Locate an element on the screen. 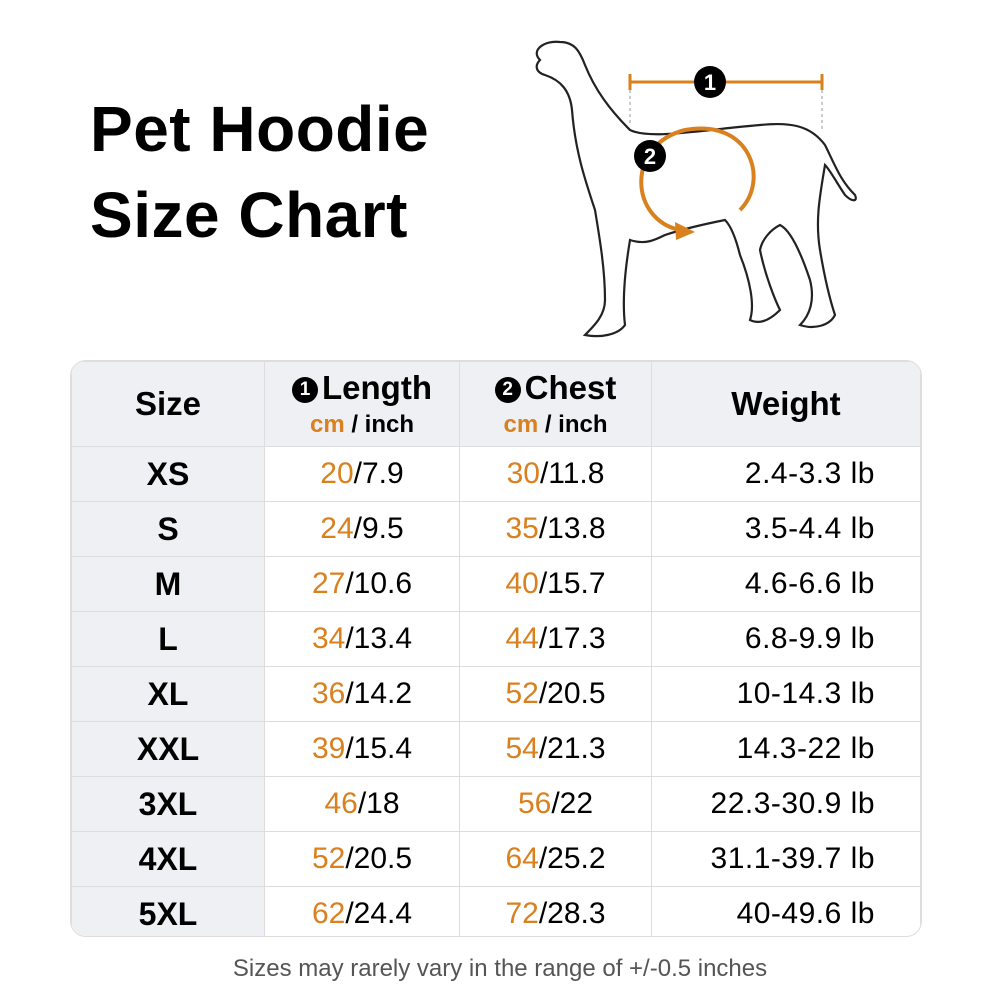  length-cell: 46/18 is located at coordinates (362, 804).